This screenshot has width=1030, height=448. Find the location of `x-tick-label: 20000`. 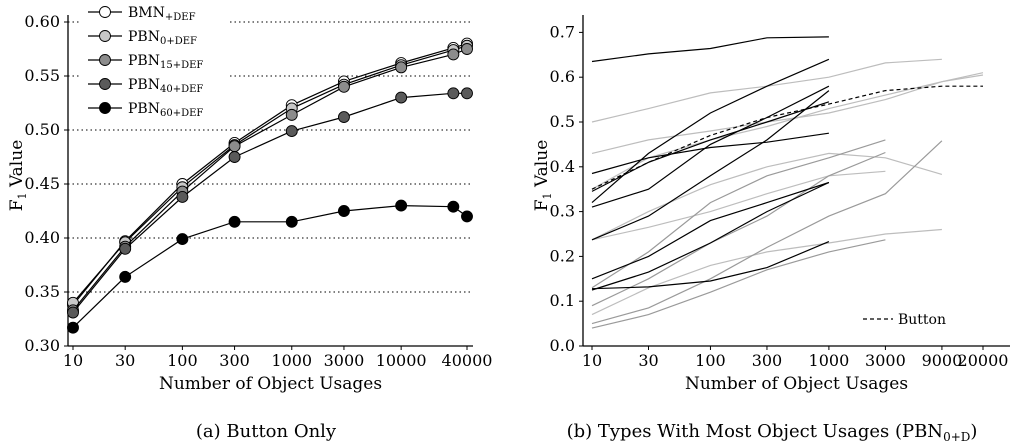

x-tick-label: 20000 is located at coordinates (983, 360).